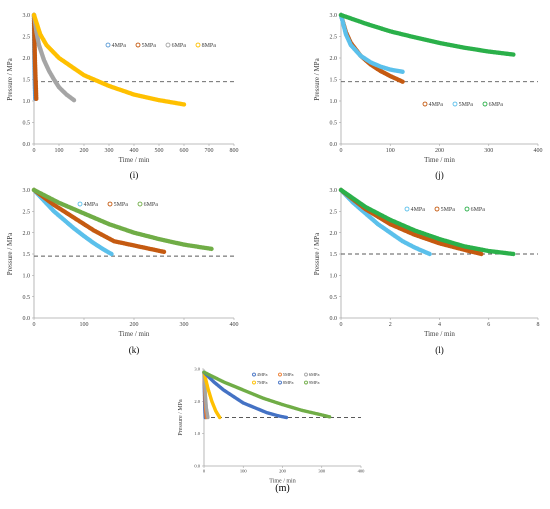  What do you see at coordinates (184, 151) in the screenshot?
I see `x-tick-label: 600` at bounding box center [184, 151].